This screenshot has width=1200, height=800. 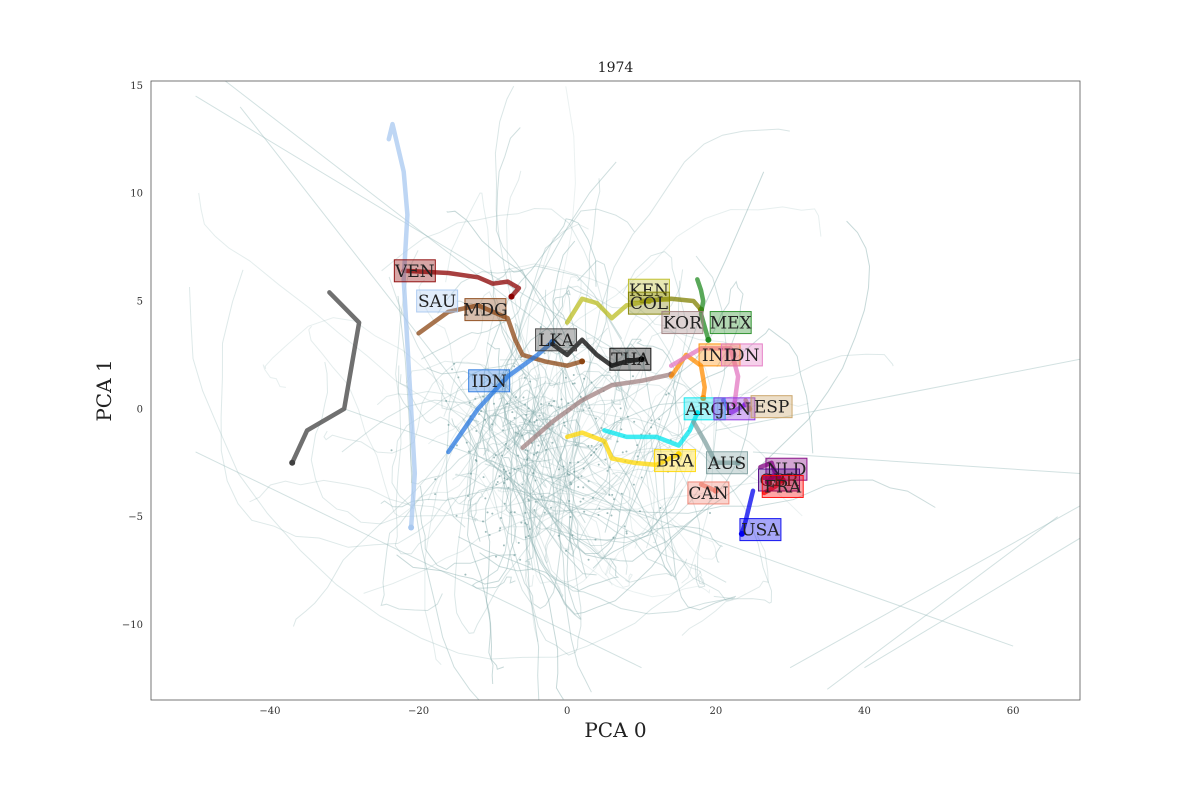 I want to click on country-label-ind: IND, so click(x=719, y=355).